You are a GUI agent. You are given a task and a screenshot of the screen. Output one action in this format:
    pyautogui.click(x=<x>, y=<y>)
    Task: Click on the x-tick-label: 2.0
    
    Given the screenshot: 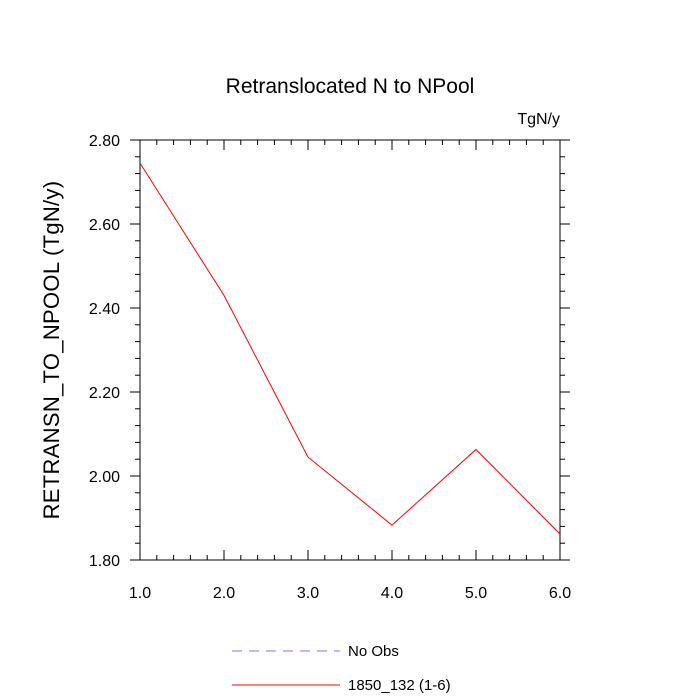 What is the action you would take?
    pyautogui.click(x=224, y=593)
    